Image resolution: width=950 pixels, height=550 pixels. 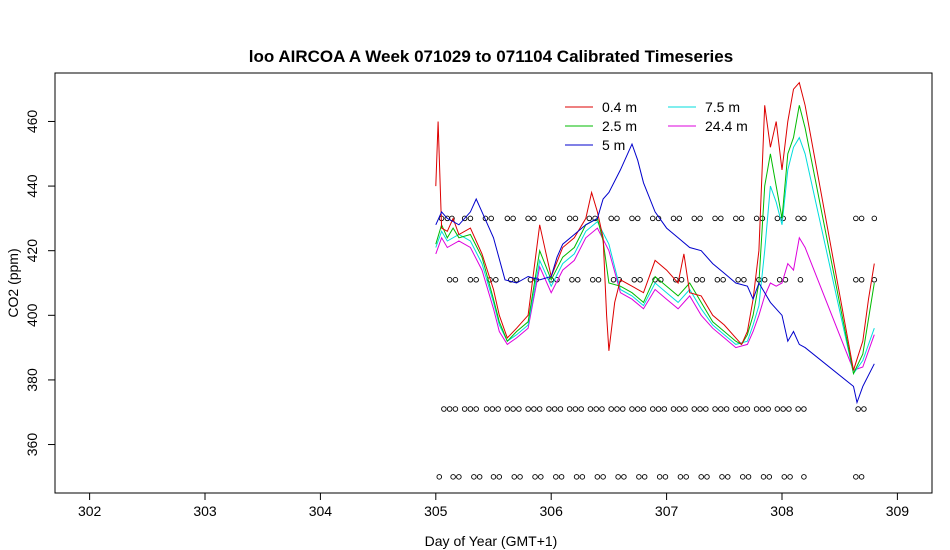 What do you see at coordinates (613, 145) in the screenshot?
I see `legend-label: 5 m` at bounding box center [613, 145].